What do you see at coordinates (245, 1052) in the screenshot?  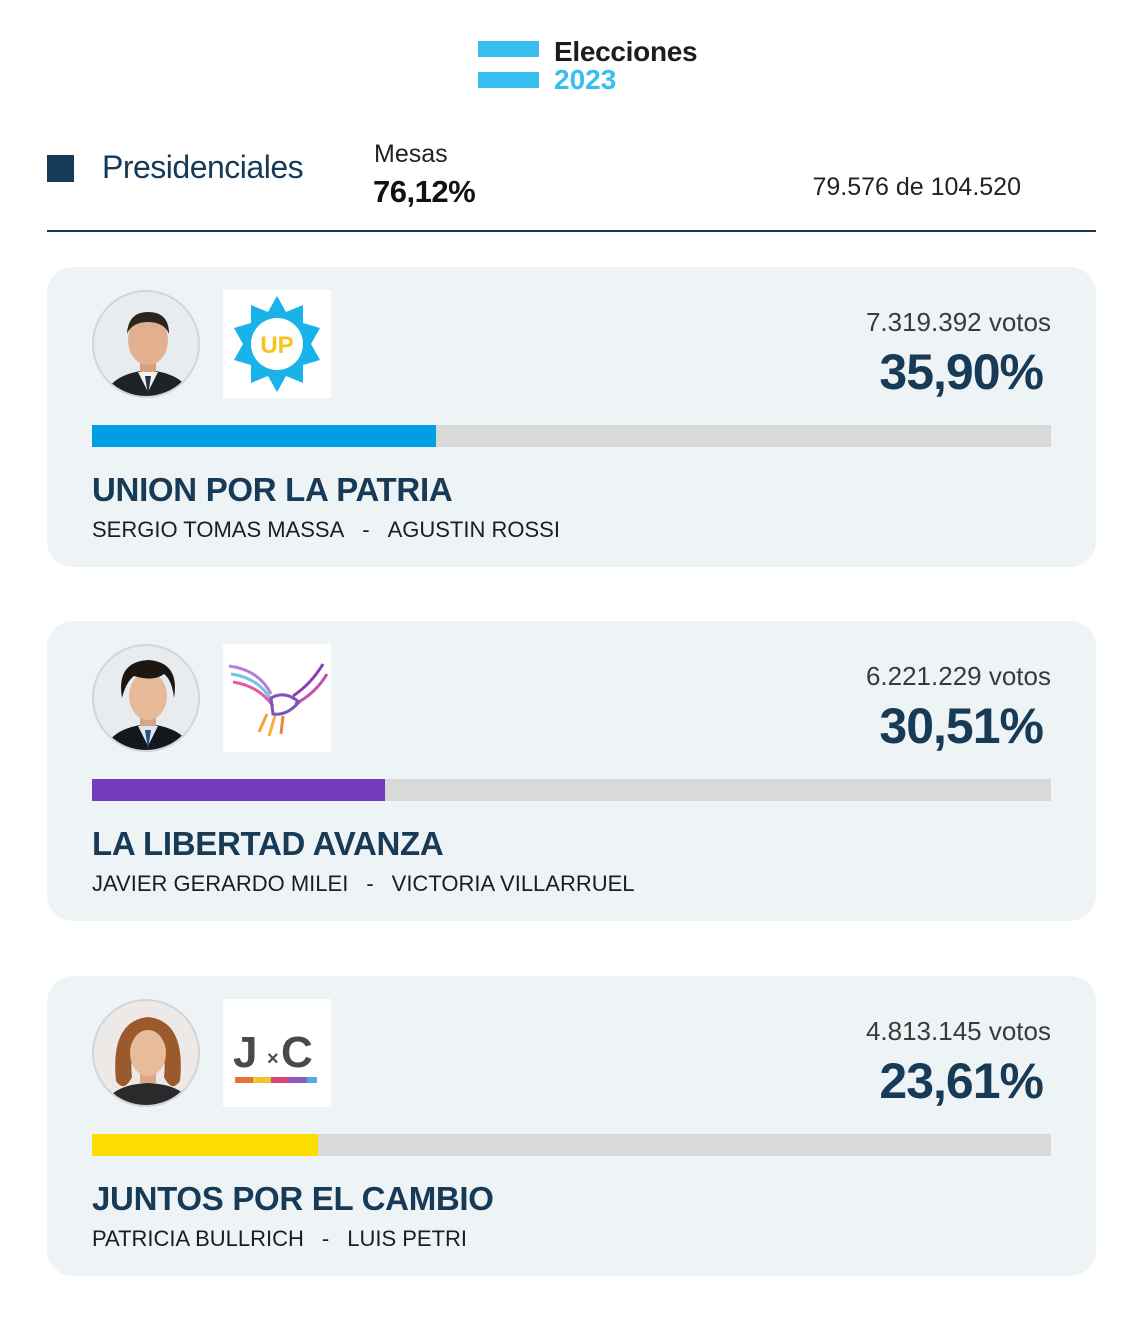 I see `party-logo-text-left: J` at bounding box center [245, 1052].